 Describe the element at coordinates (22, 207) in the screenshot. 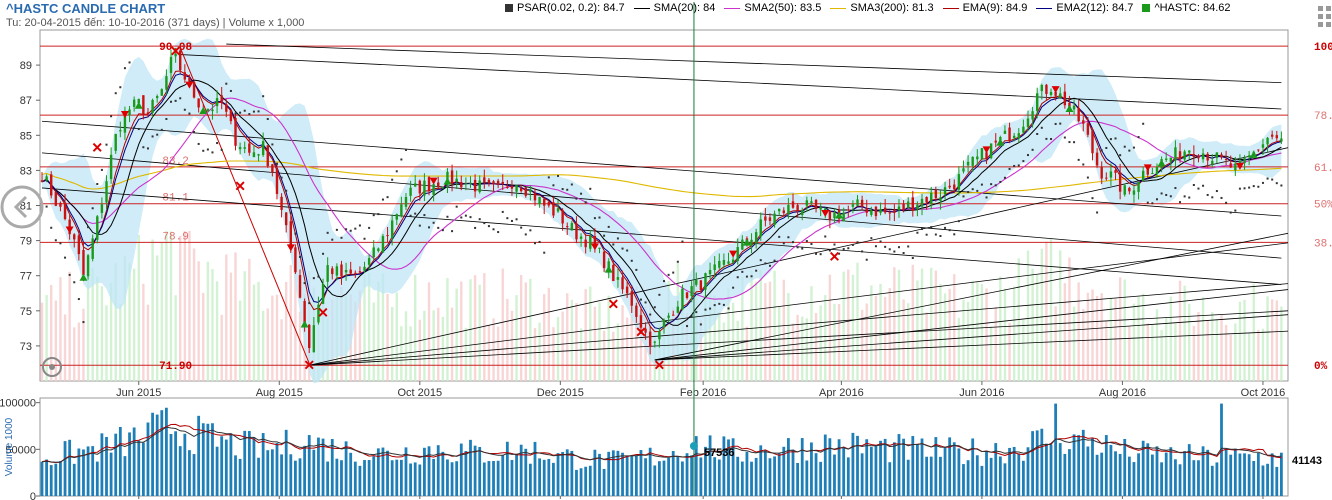

I see `zoom-reset-icon` at that location.